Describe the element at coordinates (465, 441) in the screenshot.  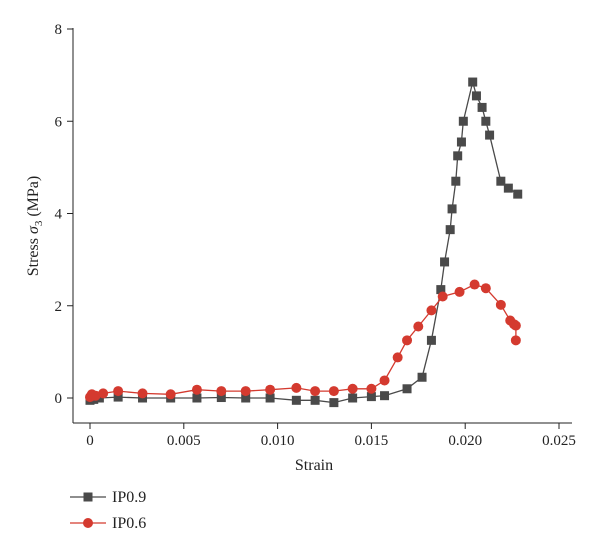
I see `x-tick-label: 0.020` at that location.